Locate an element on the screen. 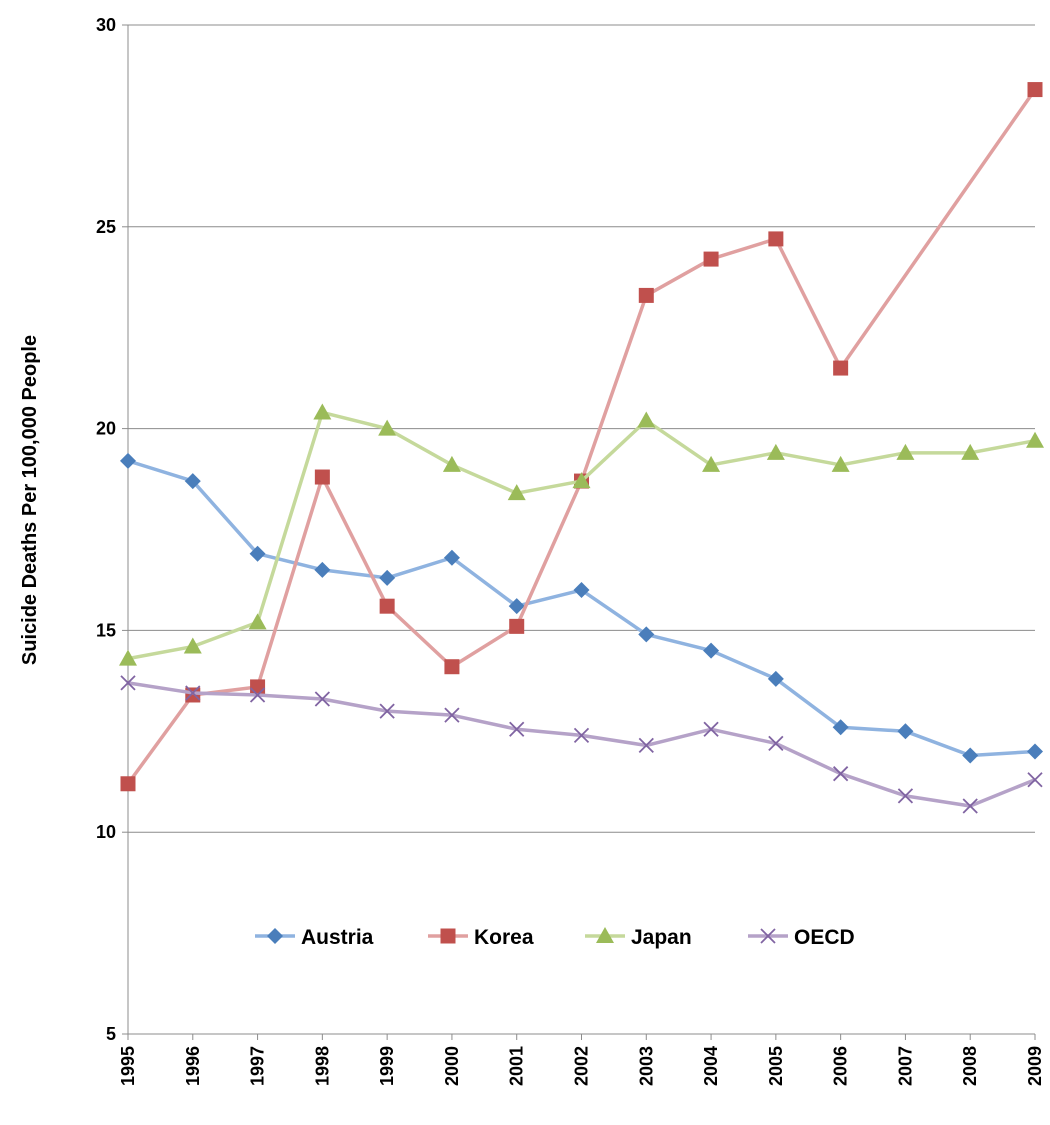 The image size is (1050, 1125). y-tick-label: 20 is located at coordinates (106, 429).